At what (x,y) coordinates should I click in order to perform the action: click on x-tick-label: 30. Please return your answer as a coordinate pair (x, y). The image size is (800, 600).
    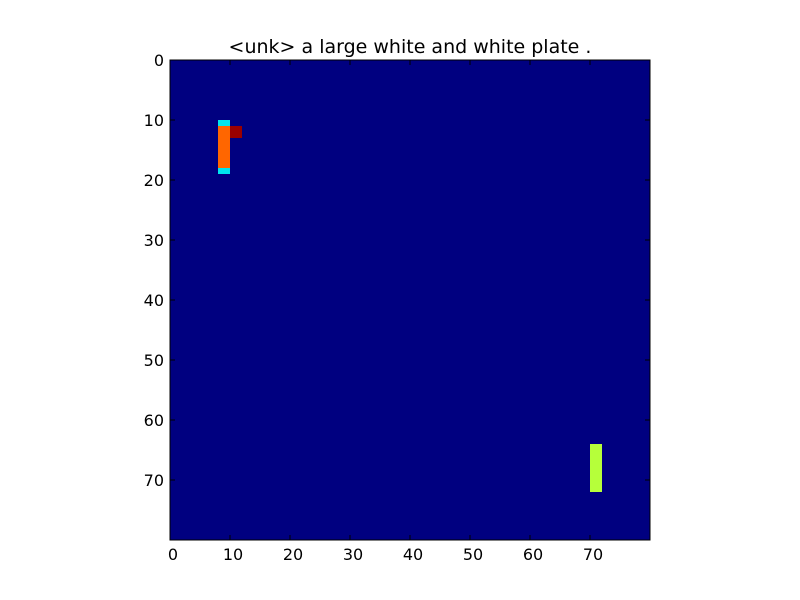
    Looking at the image, I should click on (353, 554).